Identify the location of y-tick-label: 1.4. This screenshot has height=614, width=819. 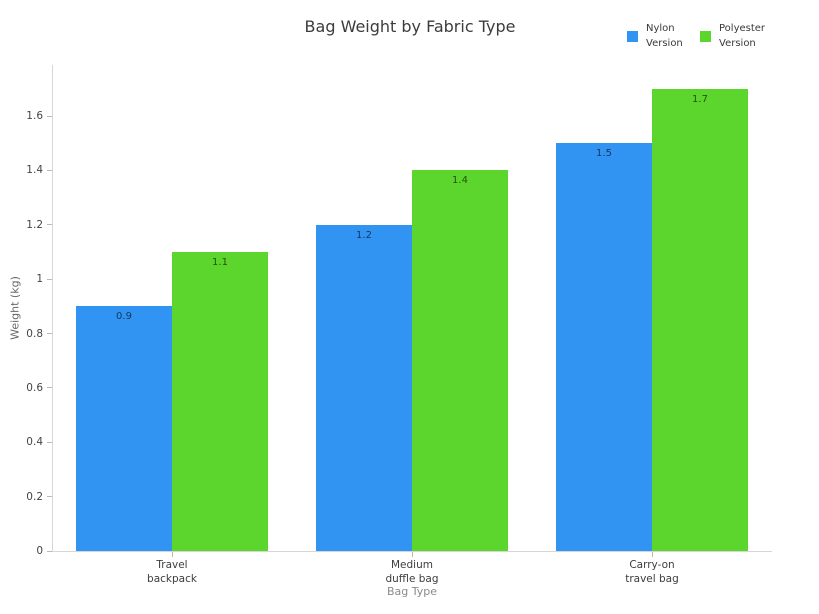
(34, 170).